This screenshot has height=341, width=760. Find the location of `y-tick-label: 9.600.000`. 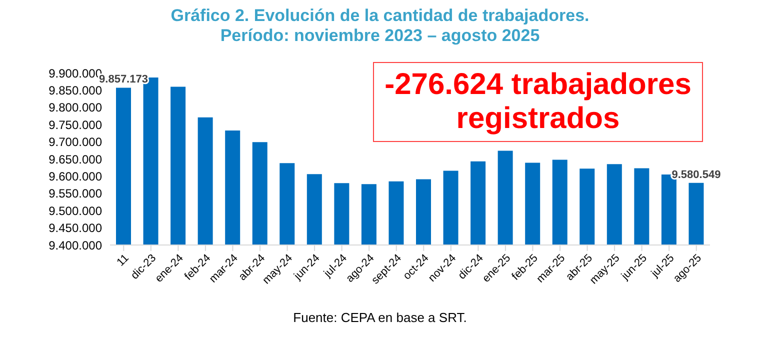

y-tick-label: 9.600.000 is located at coordinates (75, 176).